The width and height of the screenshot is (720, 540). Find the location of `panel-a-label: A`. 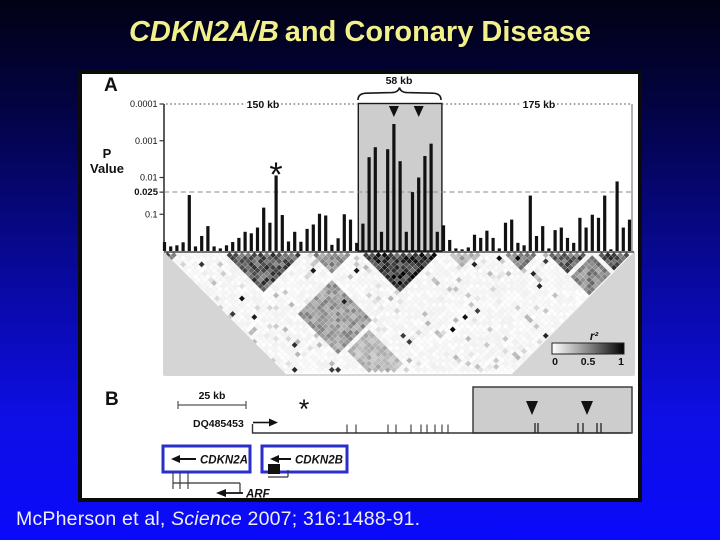

panel-a-label: A is located at coordinates (111, 85).